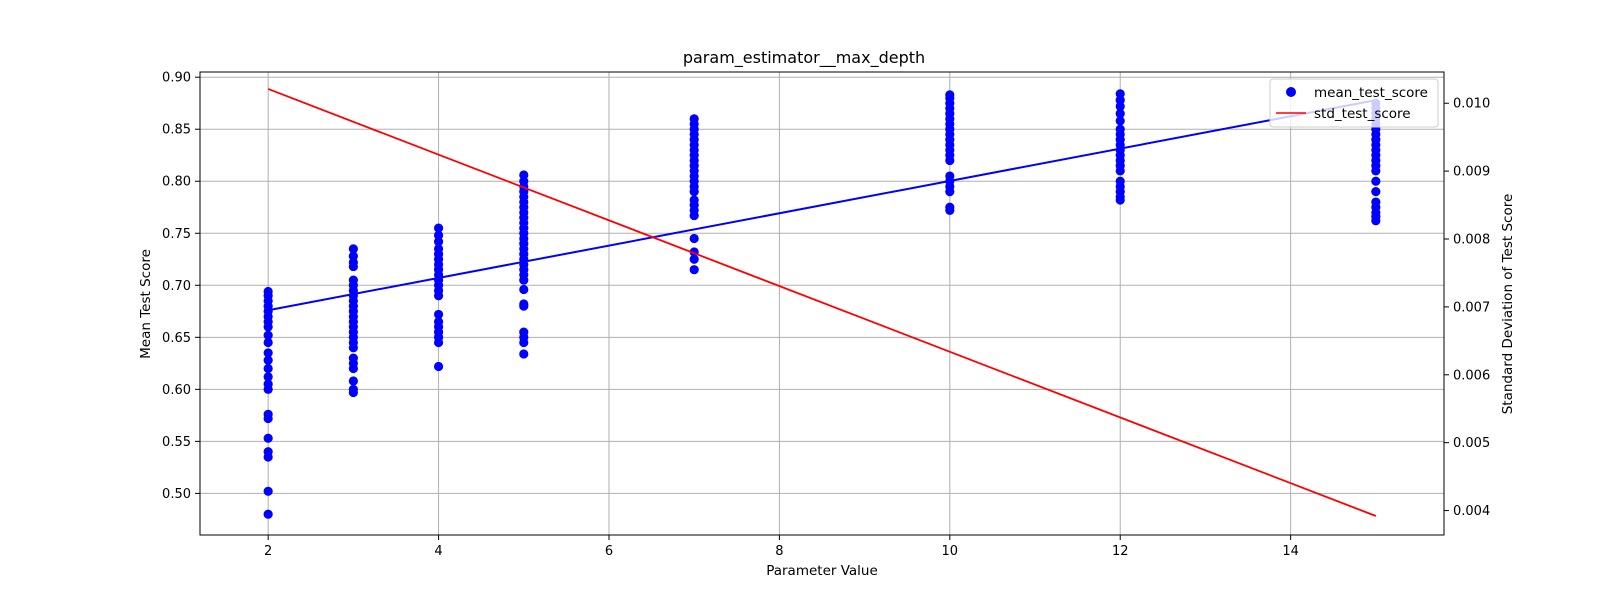 The width and height of the screenshot is (1600, 600). What do you see at coordinates (1120, 551) in the screenshot?
I see `x-tick-label: 12` at bounding box center [1120, 551].